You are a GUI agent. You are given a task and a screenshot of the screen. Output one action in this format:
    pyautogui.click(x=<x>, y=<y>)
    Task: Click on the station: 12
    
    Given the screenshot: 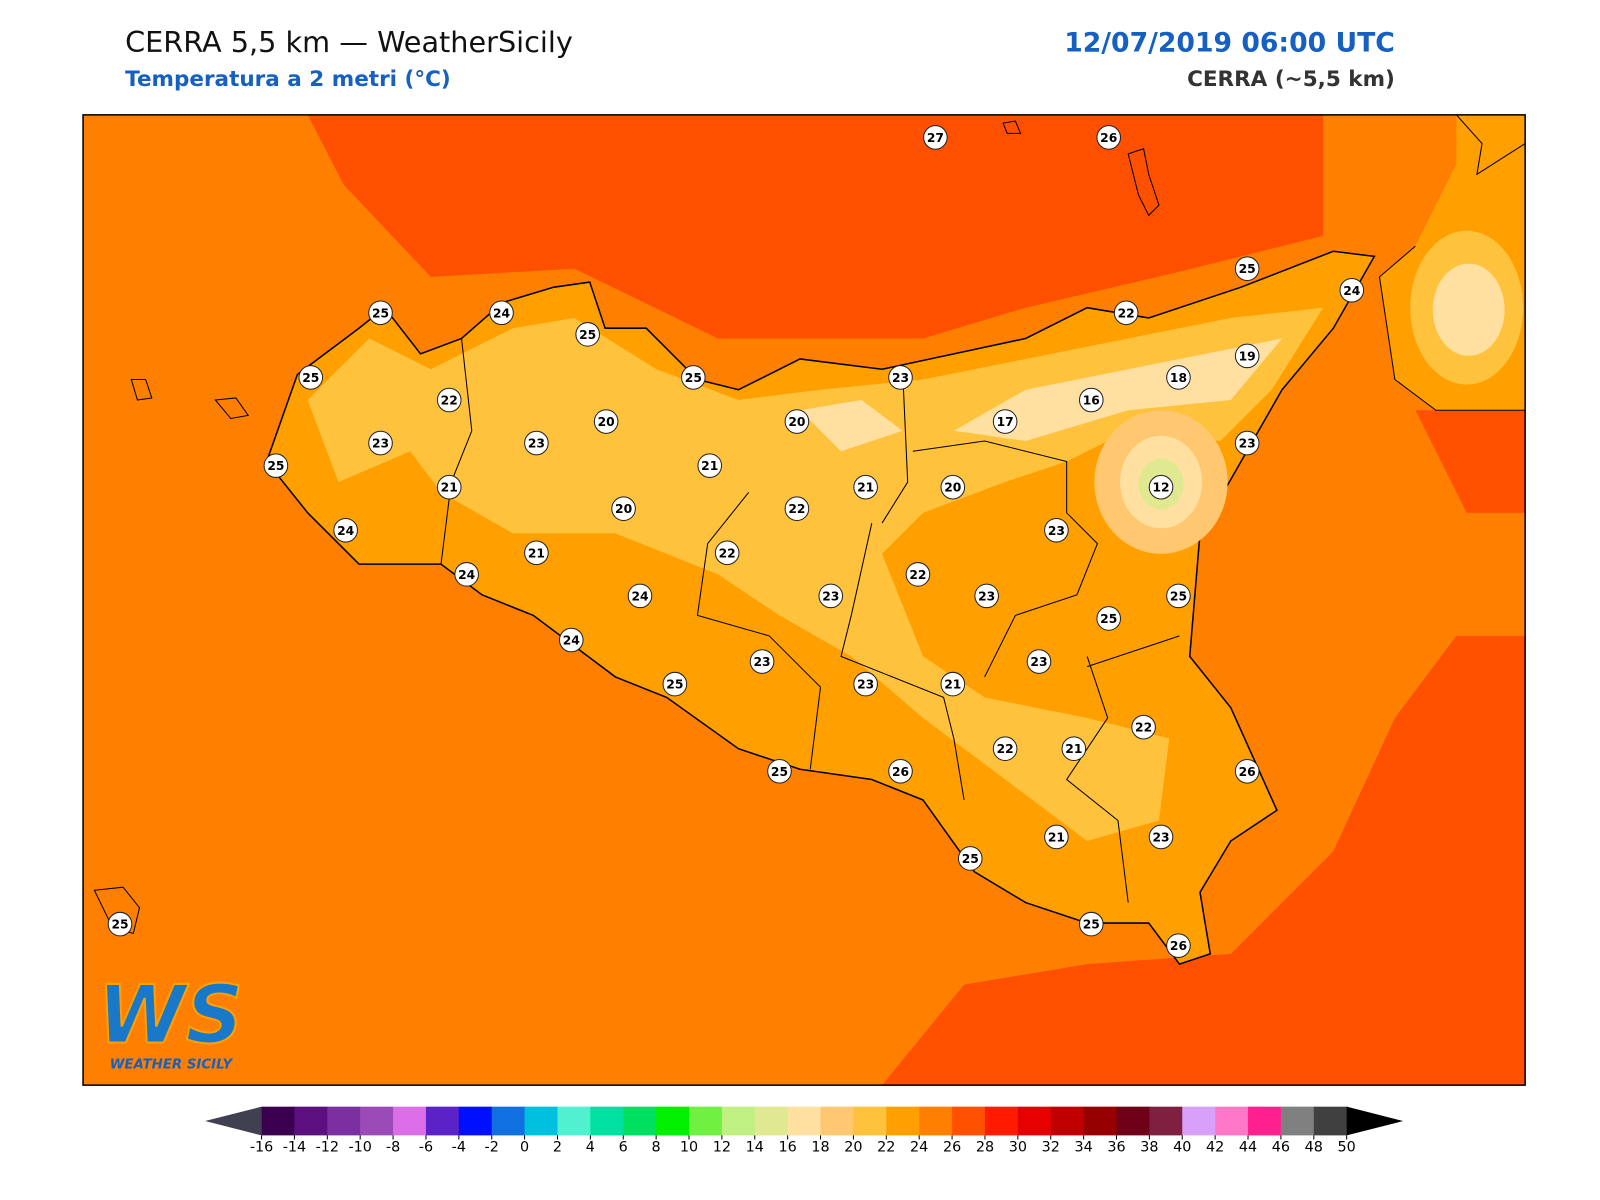 What is the action you would take?
    pyautogui.click(x=1161, y=487)
    